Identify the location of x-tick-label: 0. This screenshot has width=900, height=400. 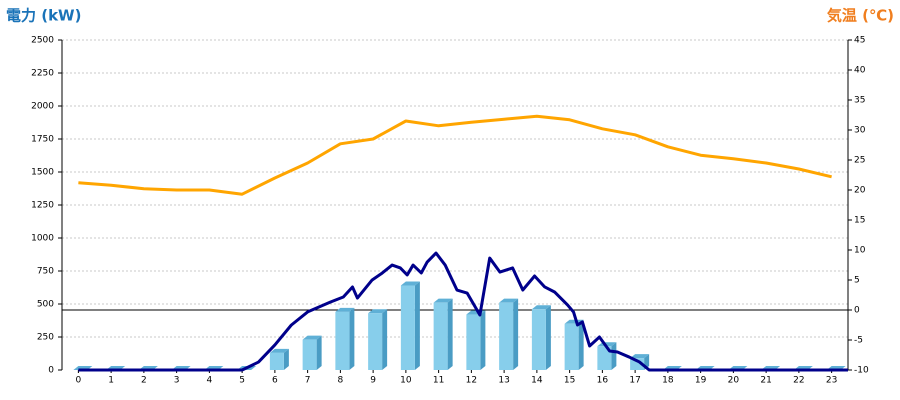
(79, 381).